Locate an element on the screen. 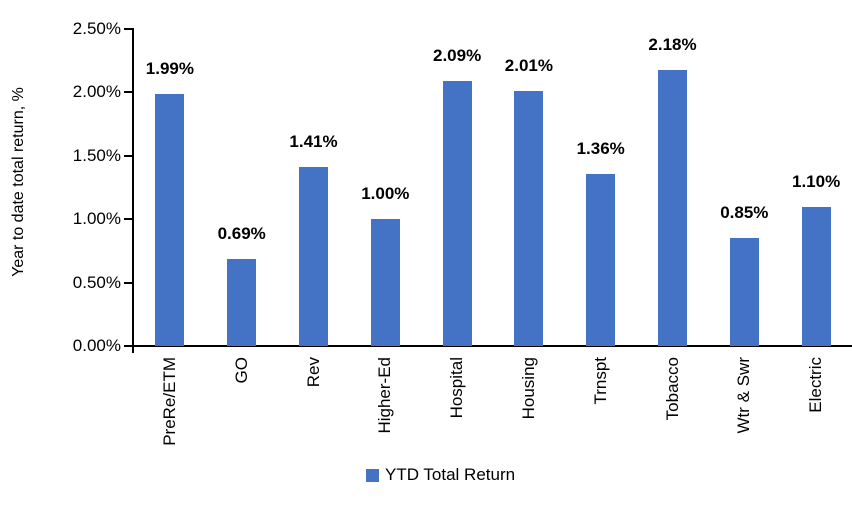 The image size is (852, 513). x-axis-label: Wtr & Swr is located at coordinates (744, 395).